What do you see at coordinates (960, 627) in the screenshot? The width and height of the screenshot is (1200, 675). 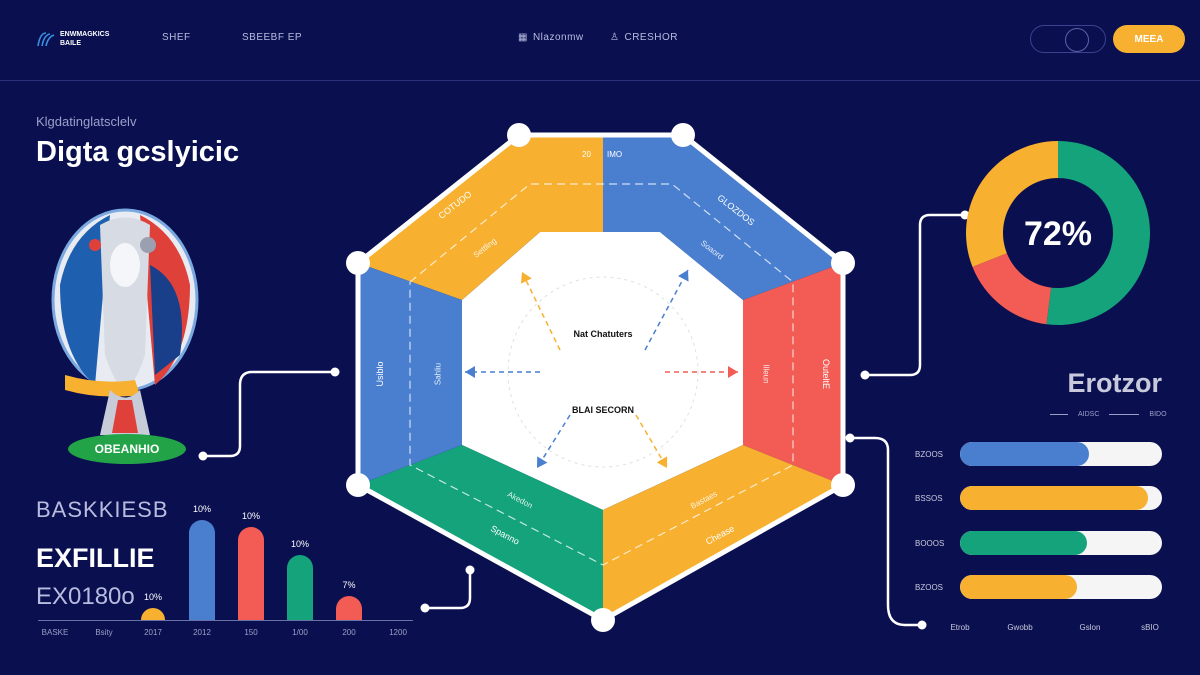 I see `progress-axis-label: Etrob` at bounding box center [960, 627].